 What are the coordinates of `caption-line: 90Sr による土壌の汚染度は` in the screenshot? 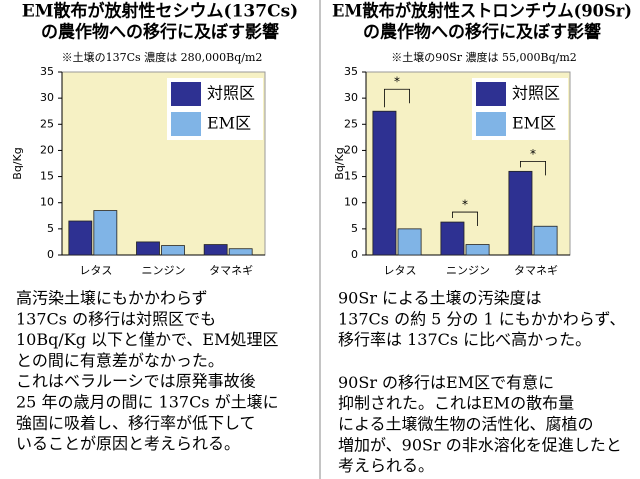 It's located at (440, 298).